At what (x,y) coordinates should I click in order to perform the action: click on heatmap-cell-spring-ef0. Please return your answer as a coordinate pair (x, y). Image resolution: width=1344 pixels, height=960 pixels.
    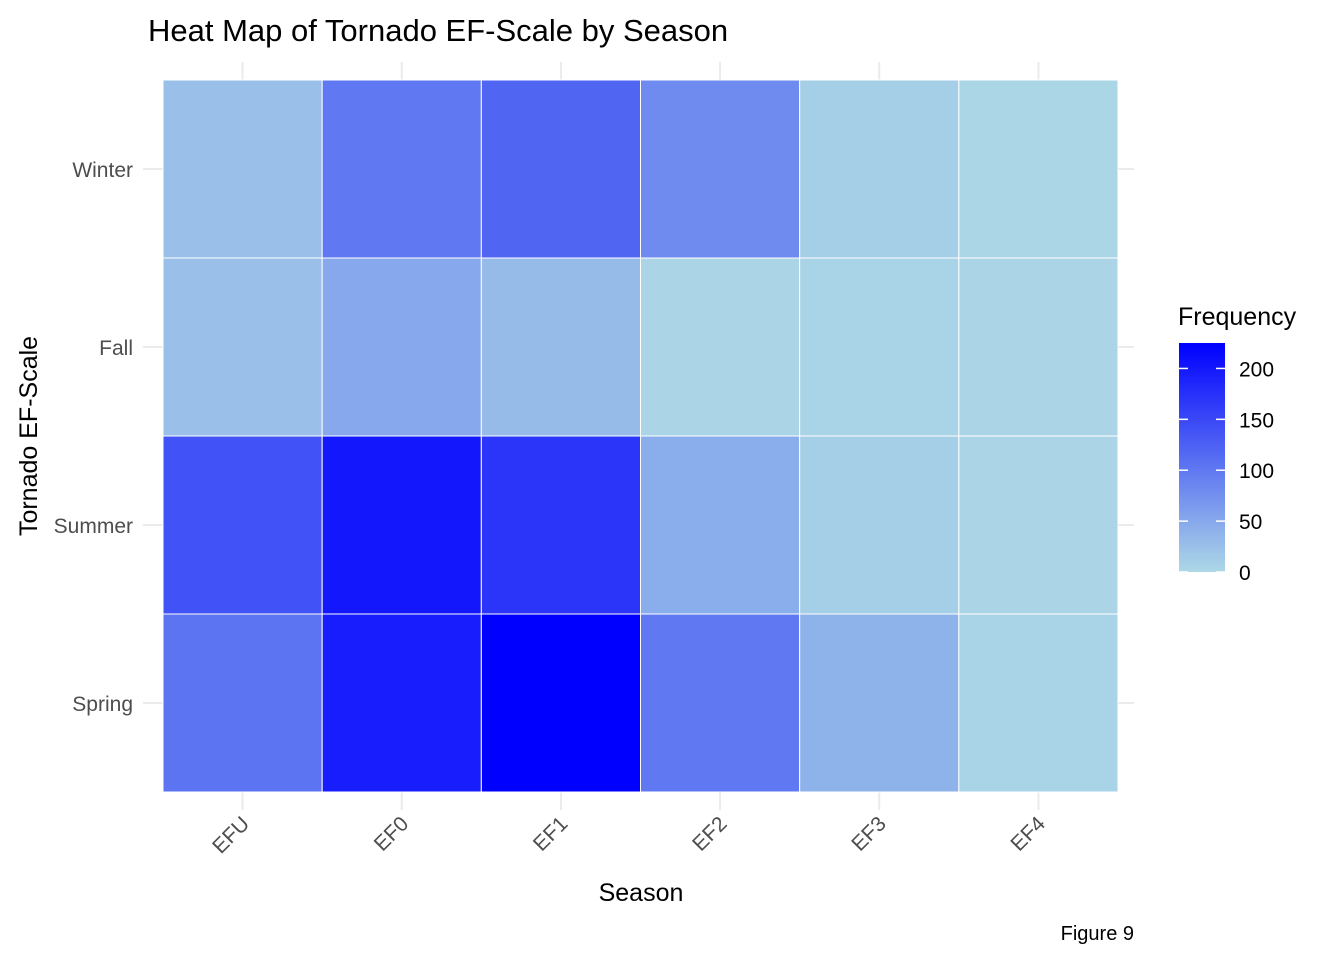
    Looking at the image, I should click on (401, 703).